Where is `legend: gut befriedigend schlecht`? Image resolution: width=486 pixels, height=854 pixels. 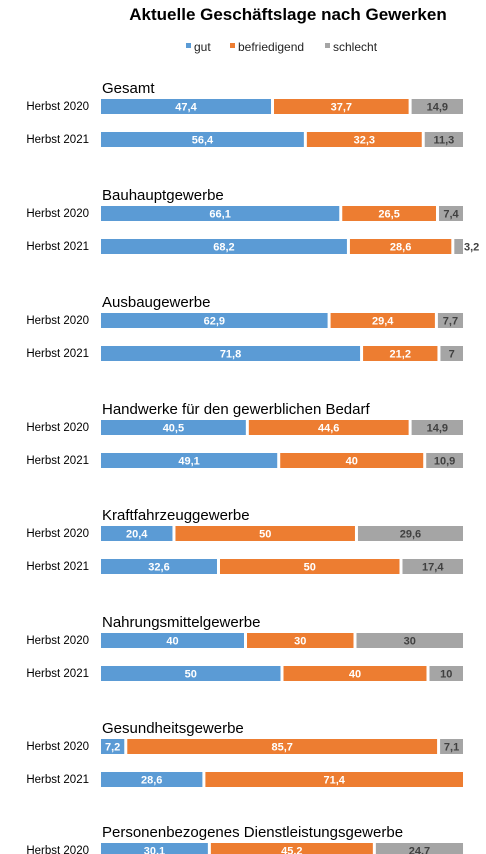 legend: gut befriedigend schlecht is located at coordinates (282, 47).